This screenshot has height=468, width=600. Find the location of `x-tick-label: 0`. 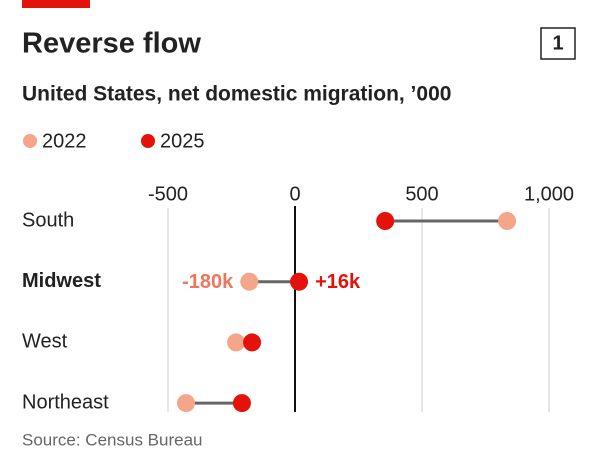

x-tick-label: 0 is located at coordinates (294, 194).